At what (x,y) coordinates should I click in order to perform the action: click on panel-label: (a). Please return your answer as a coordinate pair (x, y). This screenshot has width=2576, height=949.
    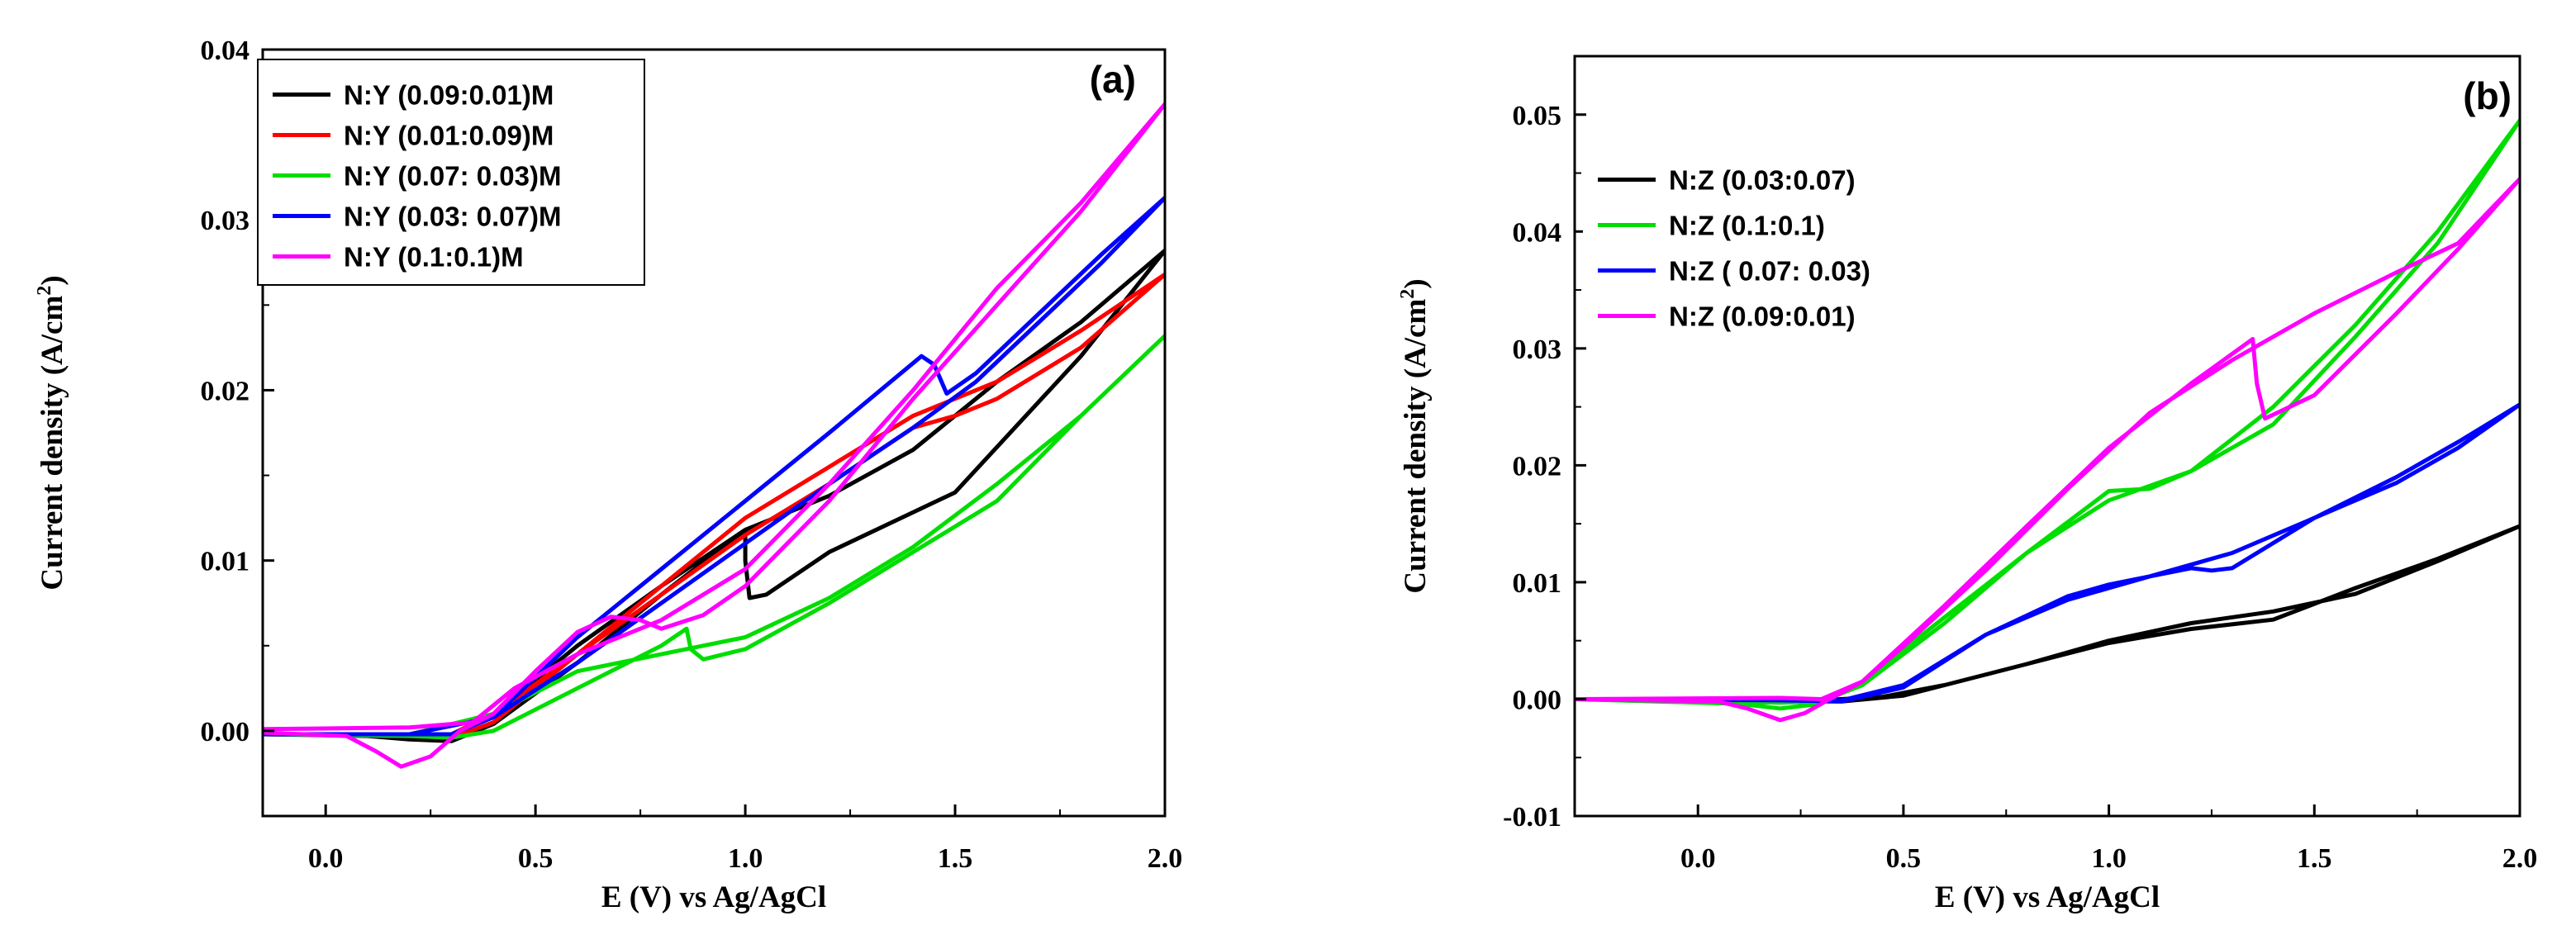
    Looking at the image, I should click on (1113, 79).